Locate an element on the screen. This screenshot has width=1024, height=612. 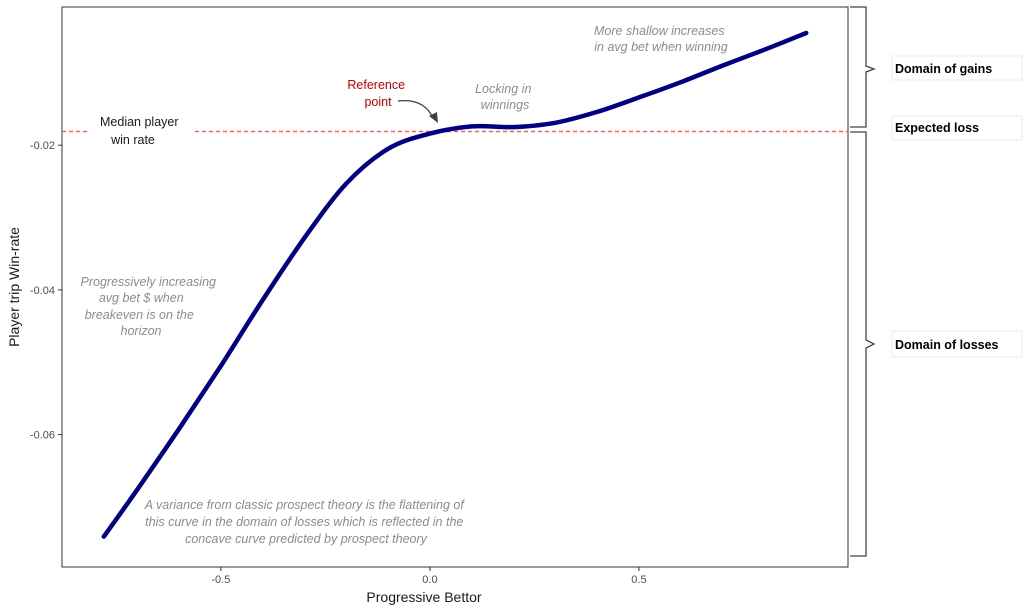
locking-label: Locking in winnings is located at coordinates (505, 97).